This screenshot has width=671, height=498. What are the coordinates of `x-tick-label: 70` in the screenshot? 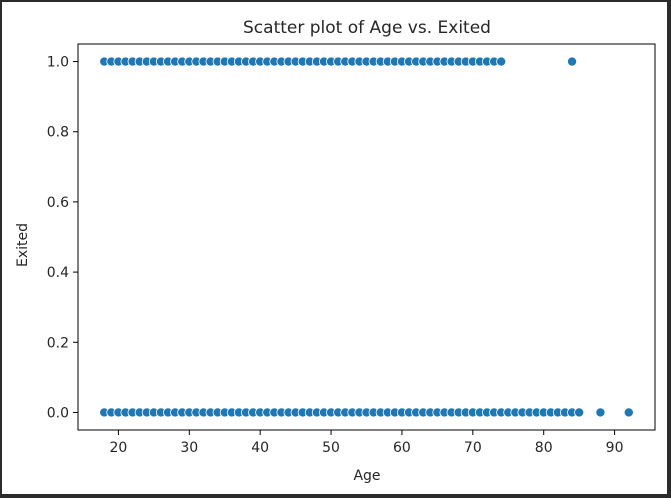 It's located at (473, 448).